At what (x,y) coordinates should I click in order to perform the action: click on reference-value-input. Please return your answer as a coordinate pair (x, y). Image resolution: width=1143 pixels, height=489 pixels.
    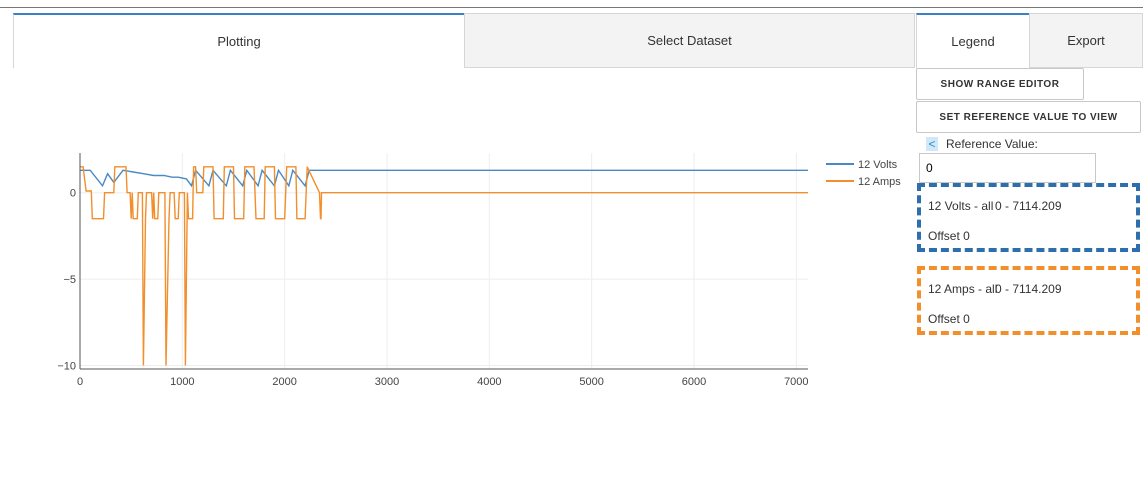
    Looking at the image, I should click on (1007, 168).